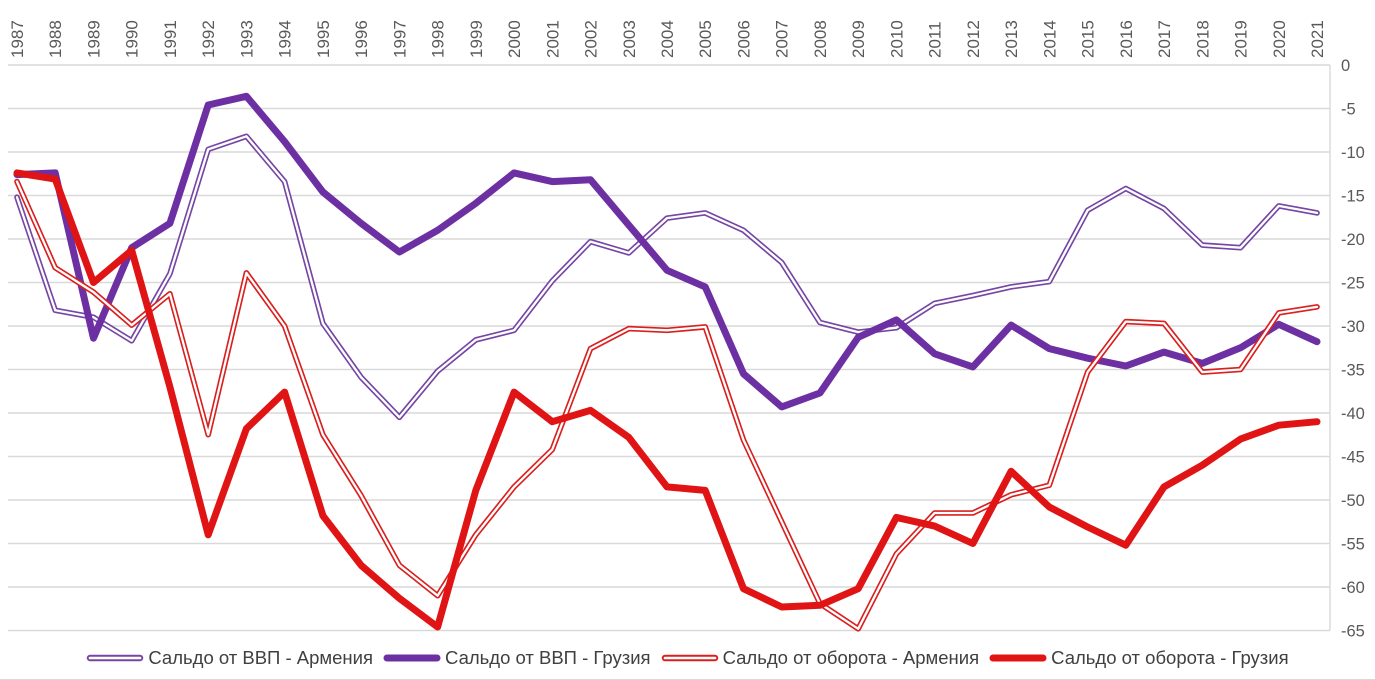 The height and width of the screenshot is (680, 1375). I want to click on y-axis-tick-label: -50, so click(1353, 501).